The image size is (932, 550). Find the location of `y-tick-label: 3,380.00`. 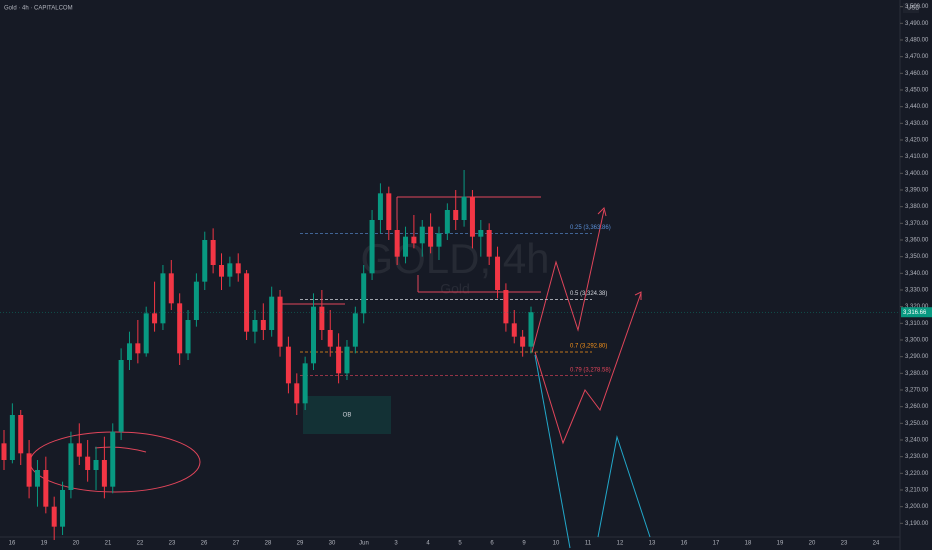

y-tick-label: 3,380.00 is located at coordinates (917, 207).